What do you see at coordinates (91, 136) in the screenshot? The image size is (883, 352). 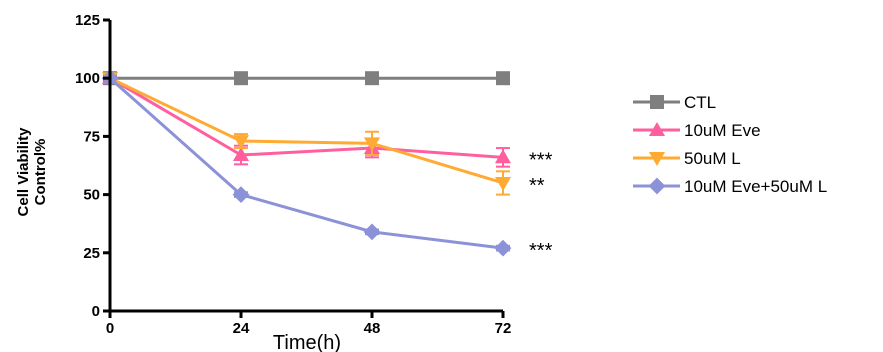 I see `y-tick-label: 75` at bounding box center [91, 136].